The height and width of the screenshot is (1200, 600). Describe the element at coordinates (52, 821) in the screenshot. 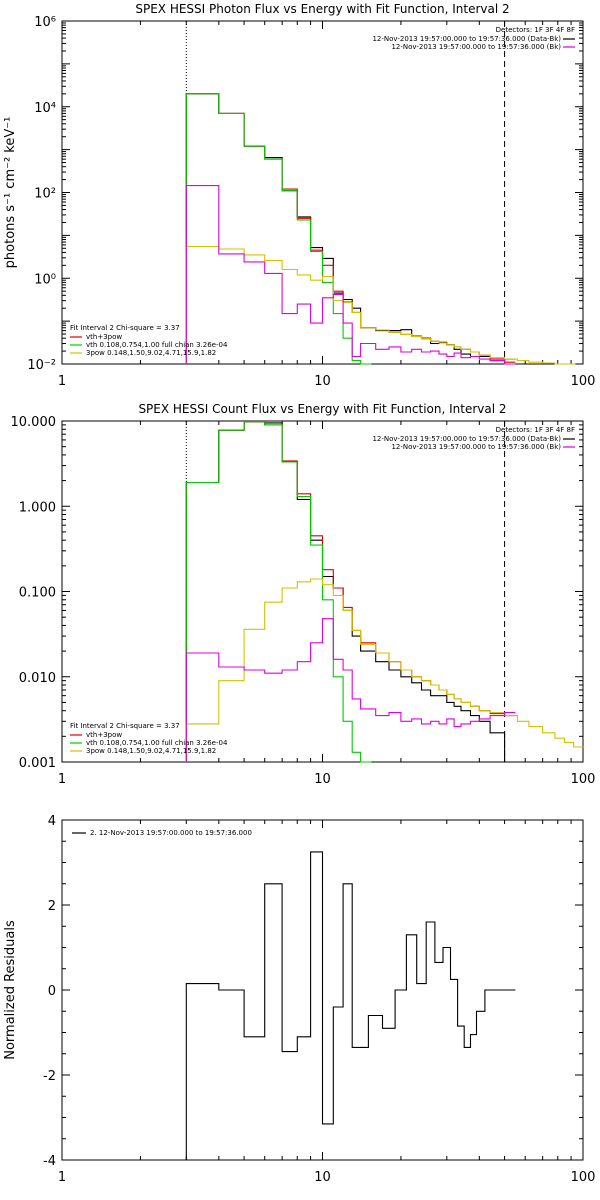

I see `y-tick-label: 4` at that location.